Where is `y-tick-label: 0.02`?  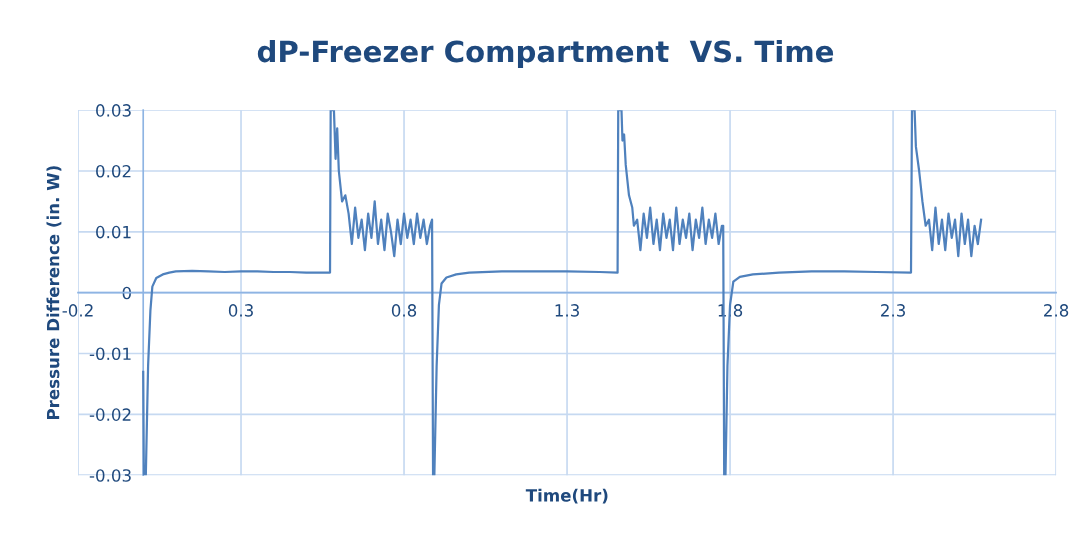
y-tick-label: 0.02 is located at coordinates (113, 171).